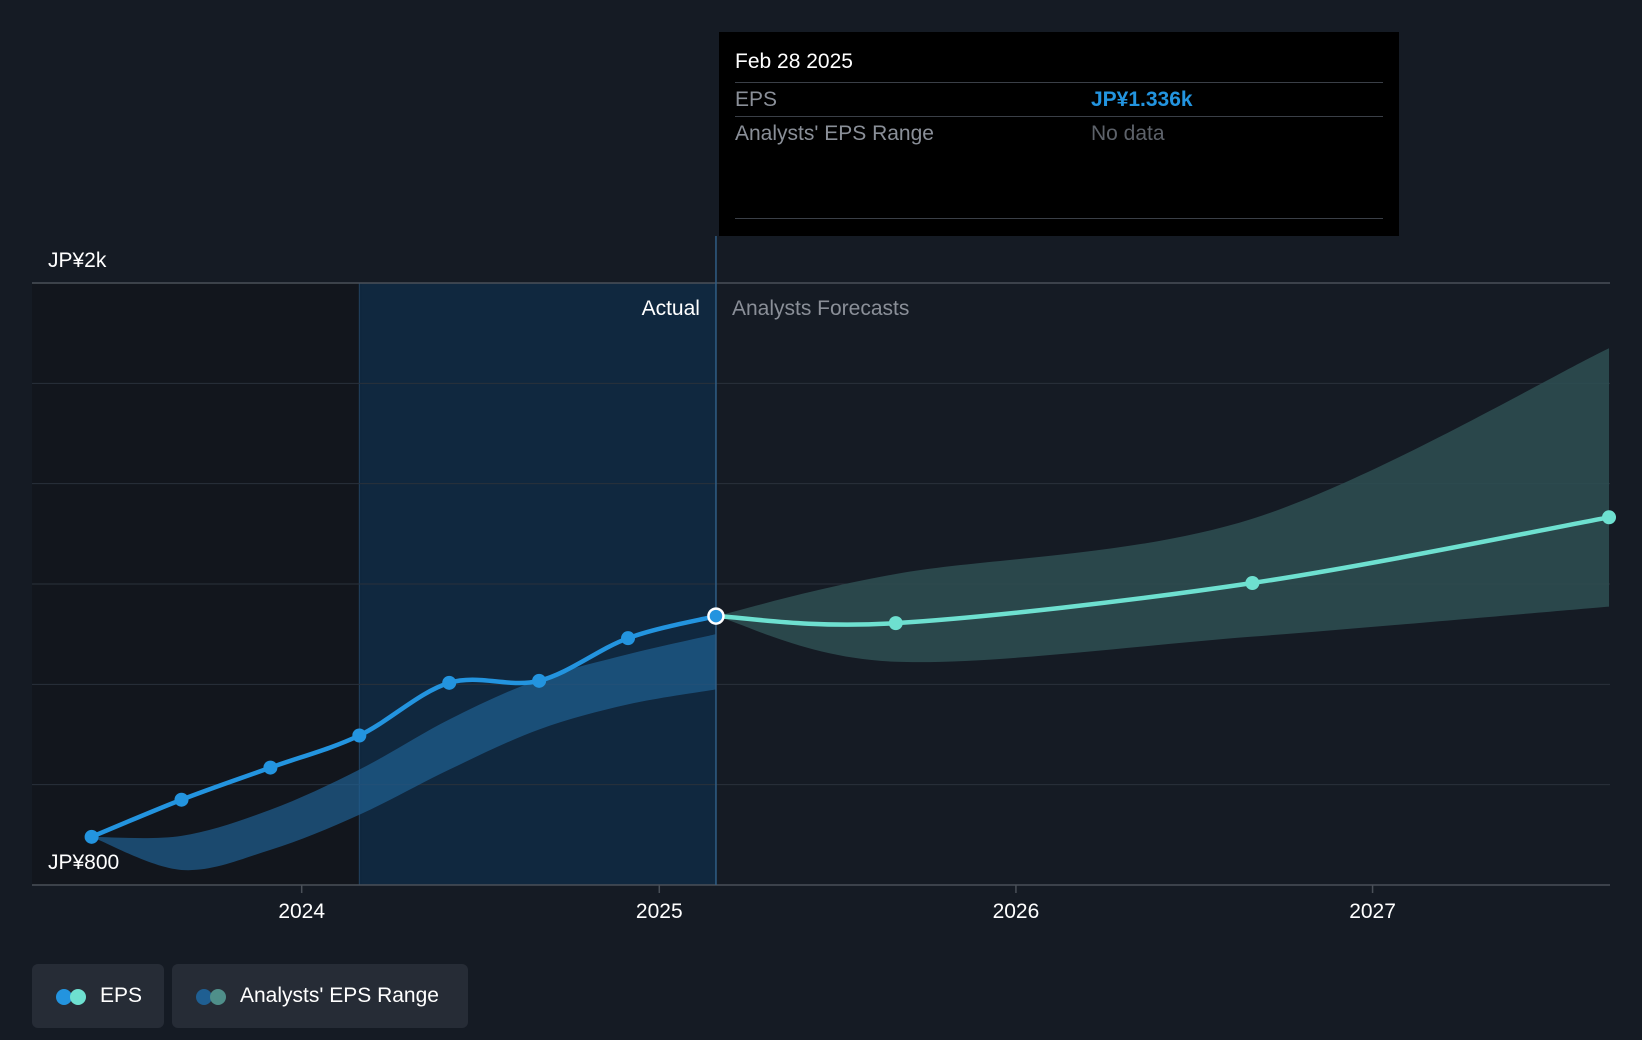 The width and height of the screenshot is (1642, 1040). I want to click on y-tick-label: JP¥2k, so click(77, 260).